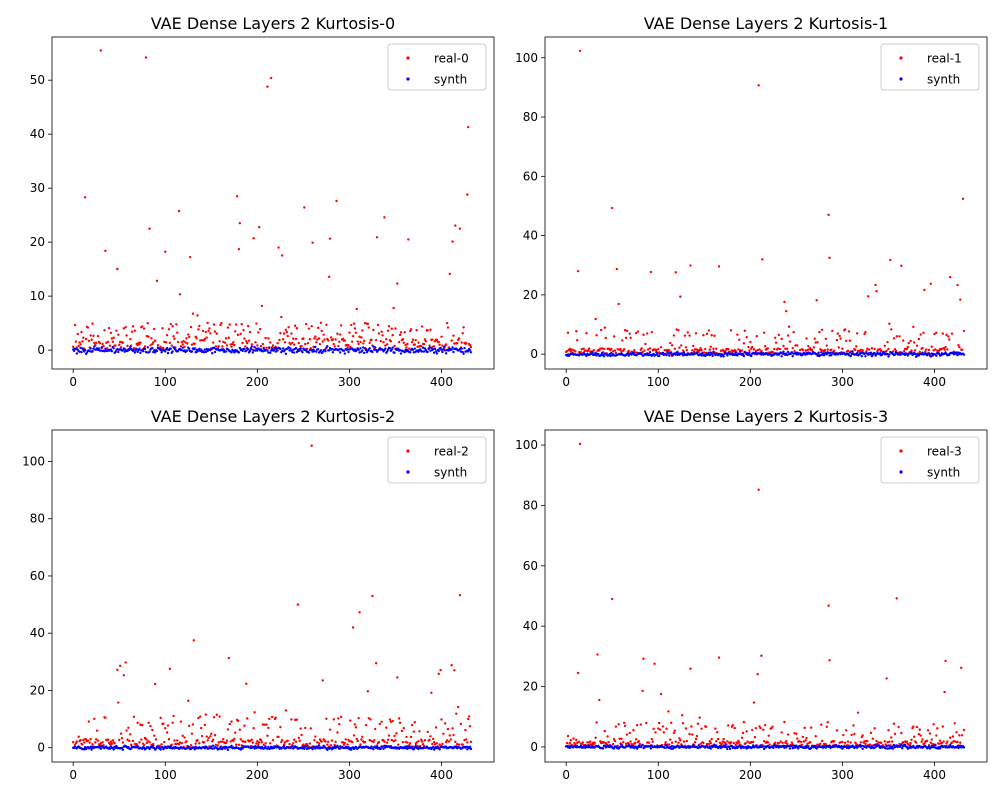  Describe the element at coordinates (530, 176) in the screenshot. I see `y-tick-label: 60` at that location.